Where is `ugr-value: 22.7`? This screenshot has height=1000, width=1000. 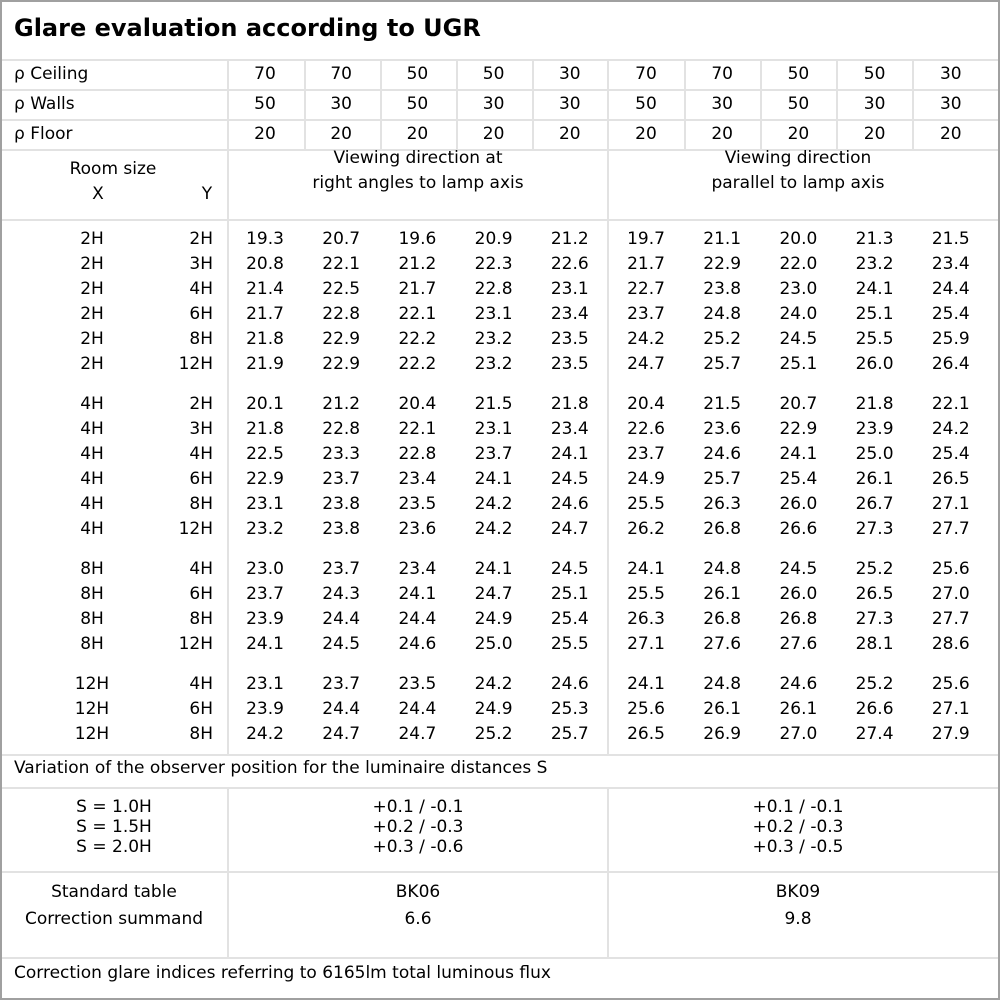
ugr-value: 22.7 is located at coordinates (646, 289).